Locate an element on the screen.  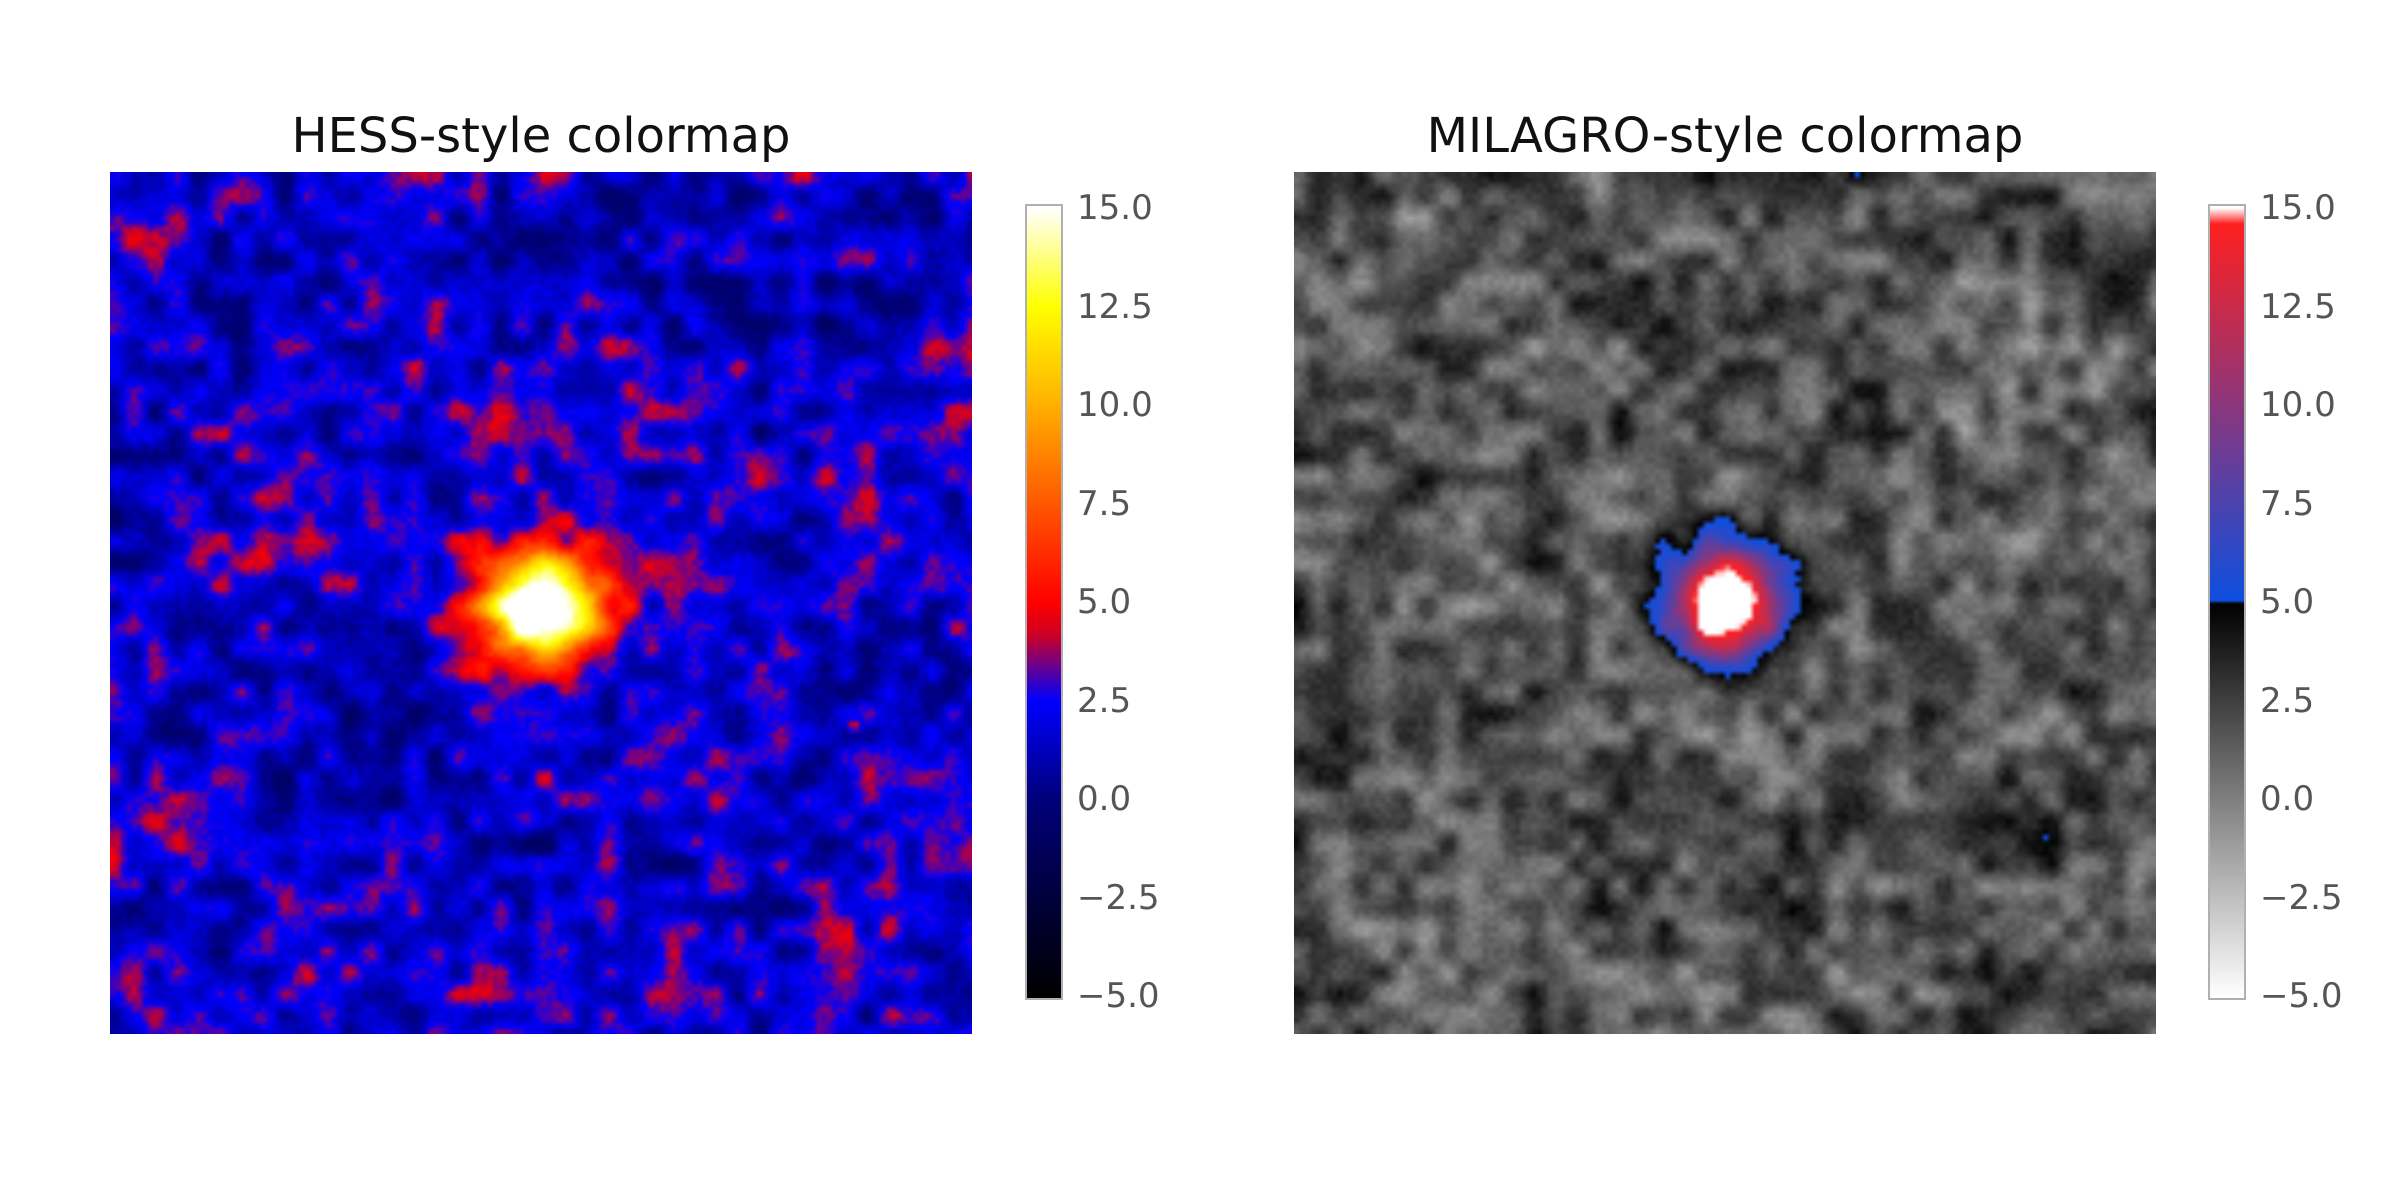
hess-title: HESS-style colormap is located at coordinates (541, 136).